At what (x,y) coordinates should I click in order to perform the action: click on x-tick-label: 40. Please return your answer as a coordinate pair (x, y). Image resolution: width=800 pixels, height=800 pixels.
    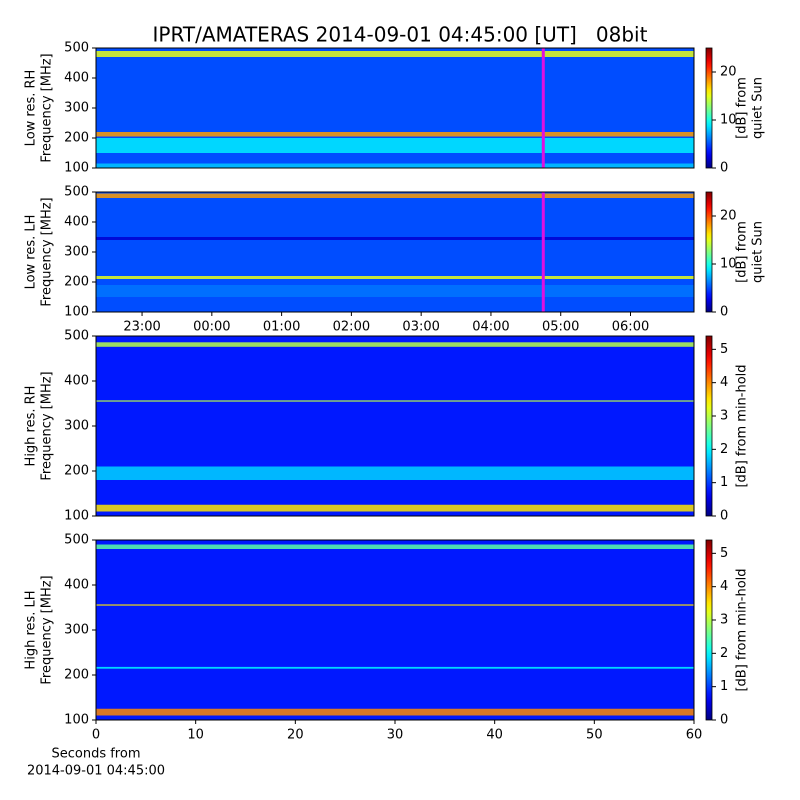
    Looking at the image, I should click on (494, 735).